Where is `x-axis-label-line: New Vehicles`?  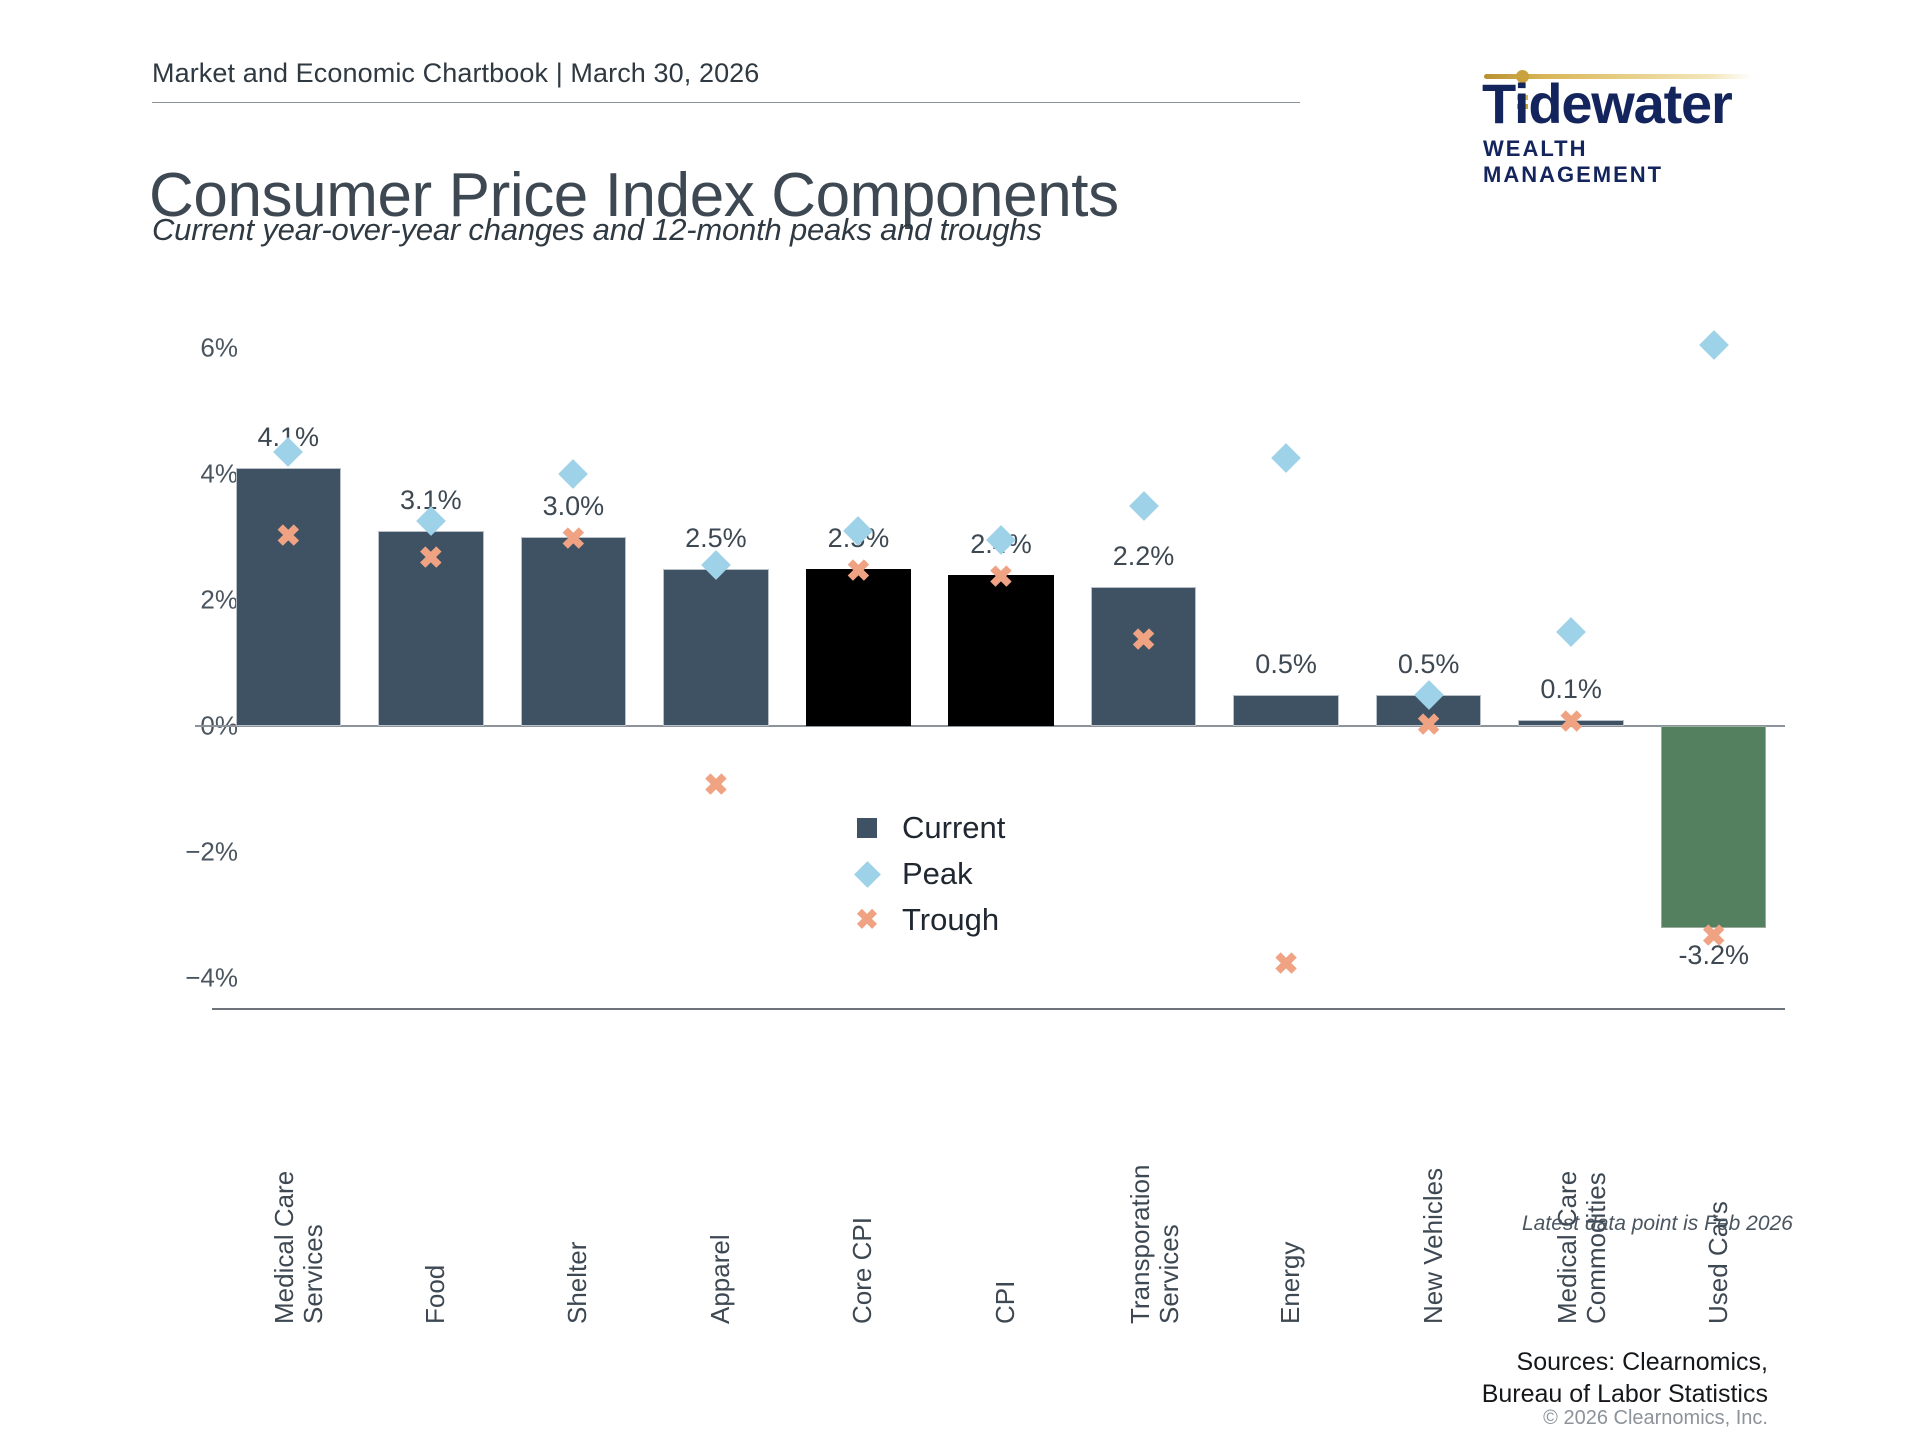
x-axis-label-line: New Vehicles is located at coordinates (1432, 1245).